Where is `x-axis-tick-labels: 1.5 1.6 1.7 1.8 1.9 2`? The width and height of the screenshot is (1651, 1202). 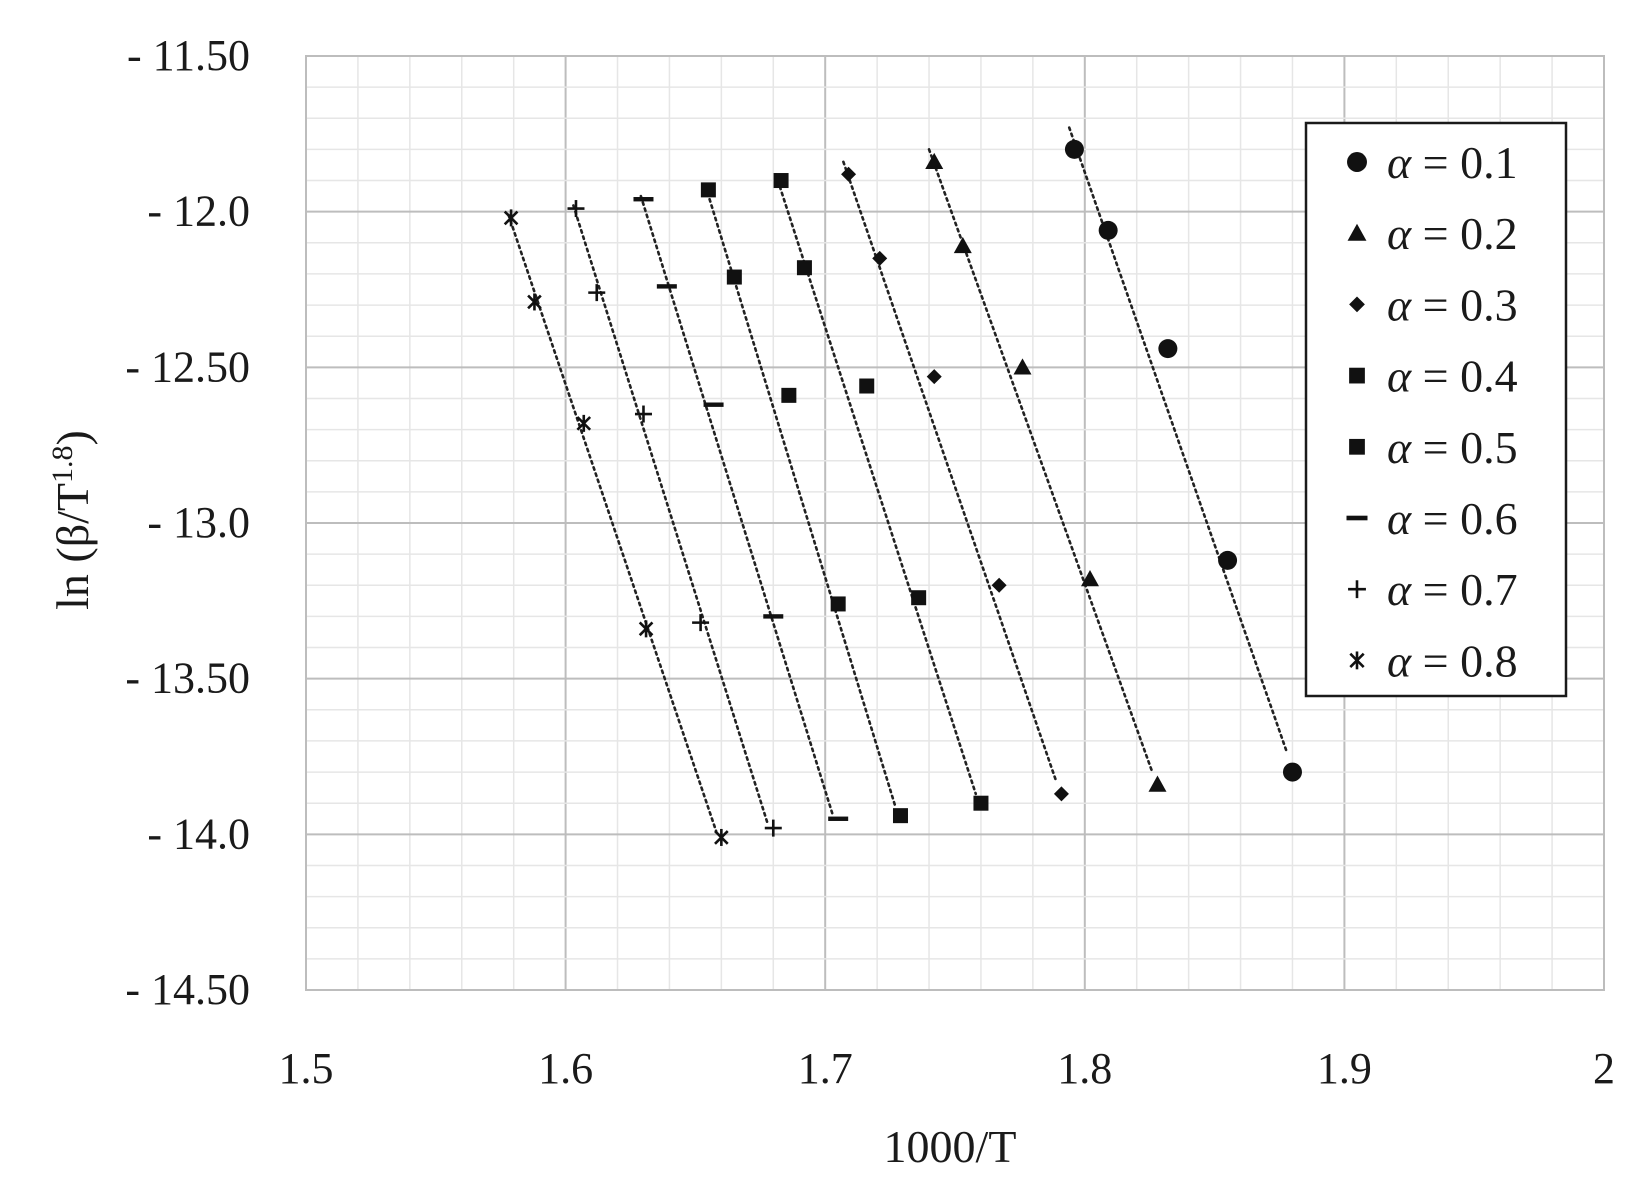
x-axis-tick-labels: 1.5 1.6 1.7 1.8 1.9 2 is located at coordinates (947, 1068).